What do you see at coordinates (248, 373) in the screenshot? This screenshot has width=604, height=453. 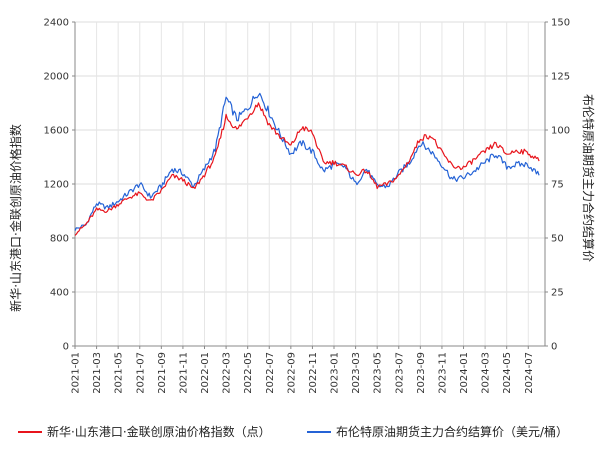 I see `x-tick-label: 2022-05` at bounding box center [248, 373].